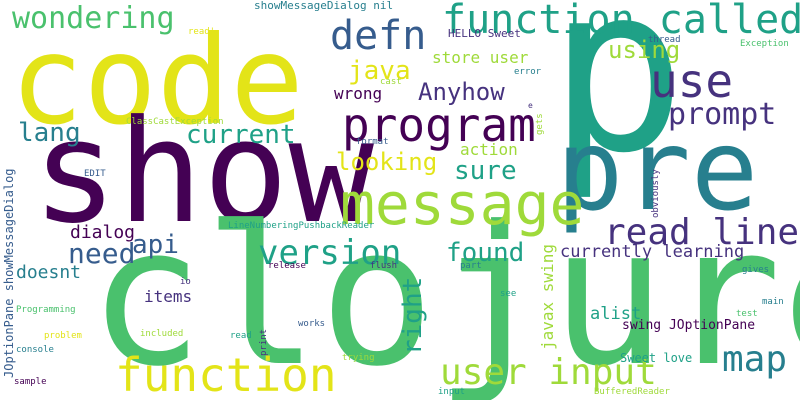 The height and width of the screenshot is (400, 800). I want to click on word-code: code, so click(157, 81).